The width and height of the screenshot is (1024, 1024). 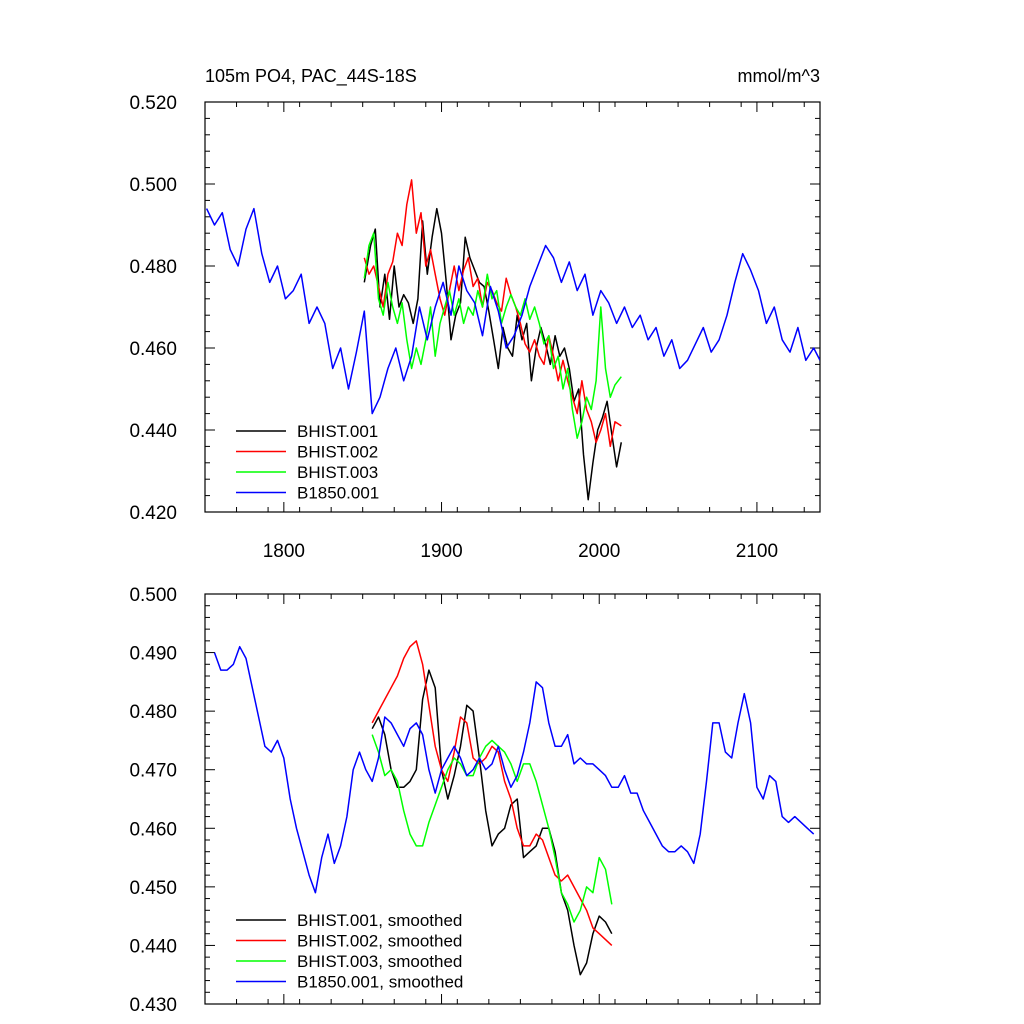 What do you see at coordinates (153, 888) in the screenshot?
I see `y-tick-label: 0.450` at bounding box center [153, 888].